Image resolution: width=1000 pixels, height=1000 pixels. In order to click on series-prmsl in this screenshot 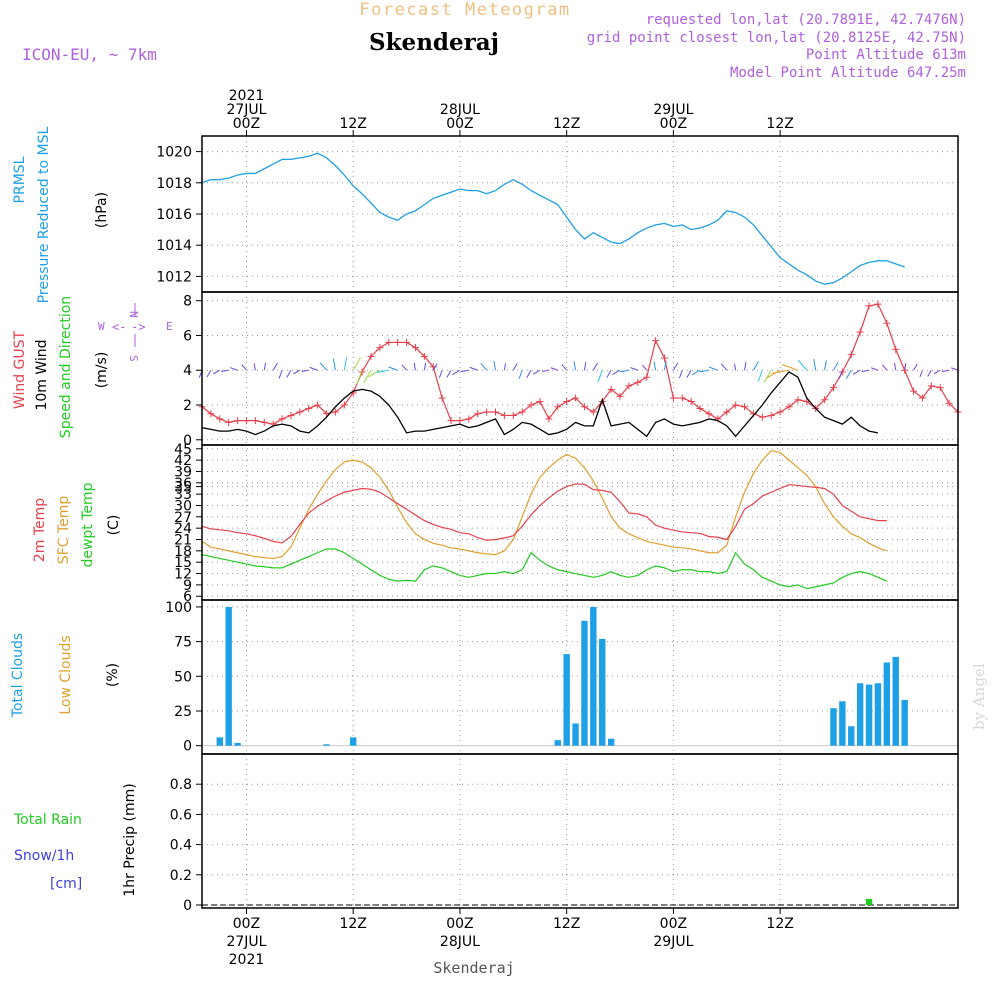, I will do `click(553, 218)`.